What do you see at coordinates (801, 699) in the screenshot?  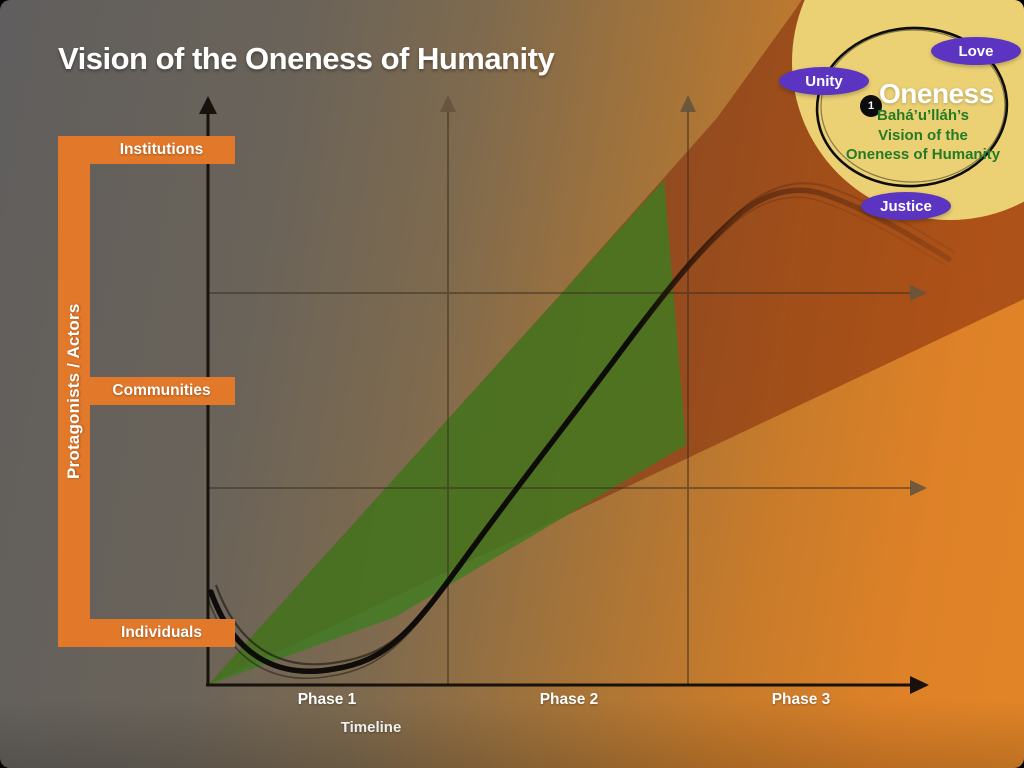 I see `x-tick-phase-3: Phase 3` at bounding box center [801, 699].